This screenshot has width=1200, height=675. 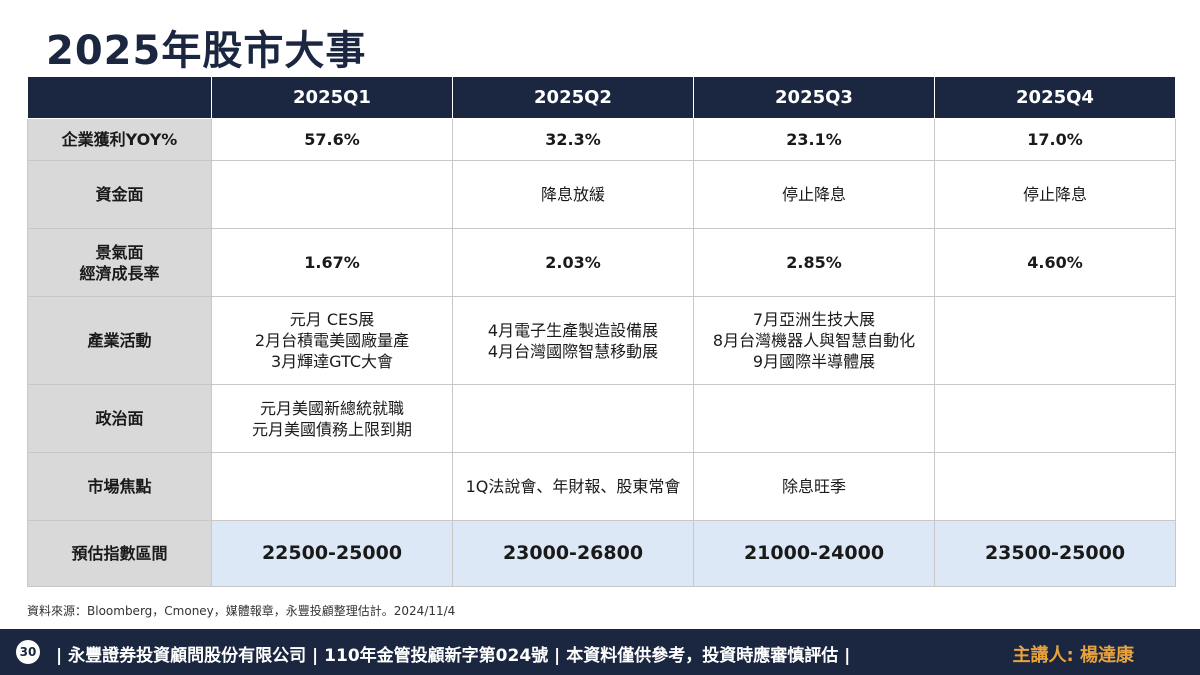 What do you see at coordinates (573, 486) in the screenshot?
I see `table-cell: 1Q法說會、年財報、股東常會` at bounding box center [573, 486].